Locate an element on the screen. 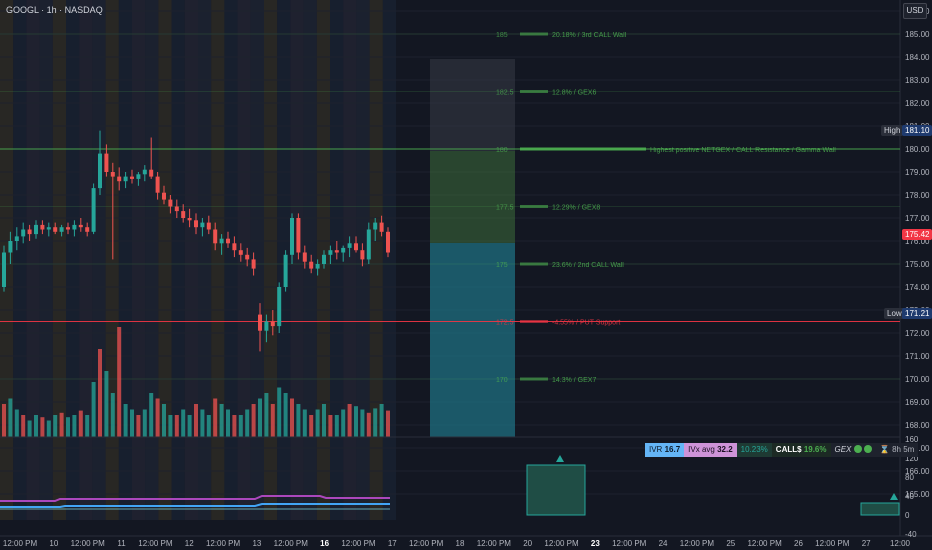  osc-tick-label: 80 is located at coordinates (909, 477).